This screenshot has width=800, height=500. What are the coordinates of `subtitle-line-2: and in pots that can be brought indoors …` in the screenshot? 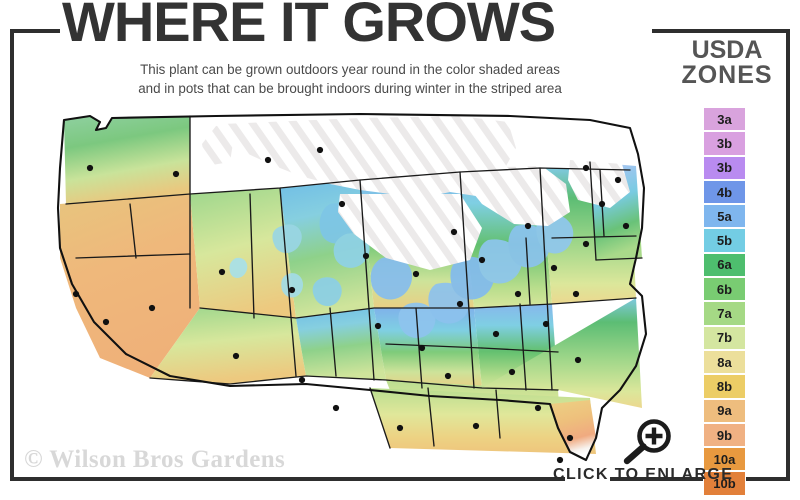 It's located at (350, 89).